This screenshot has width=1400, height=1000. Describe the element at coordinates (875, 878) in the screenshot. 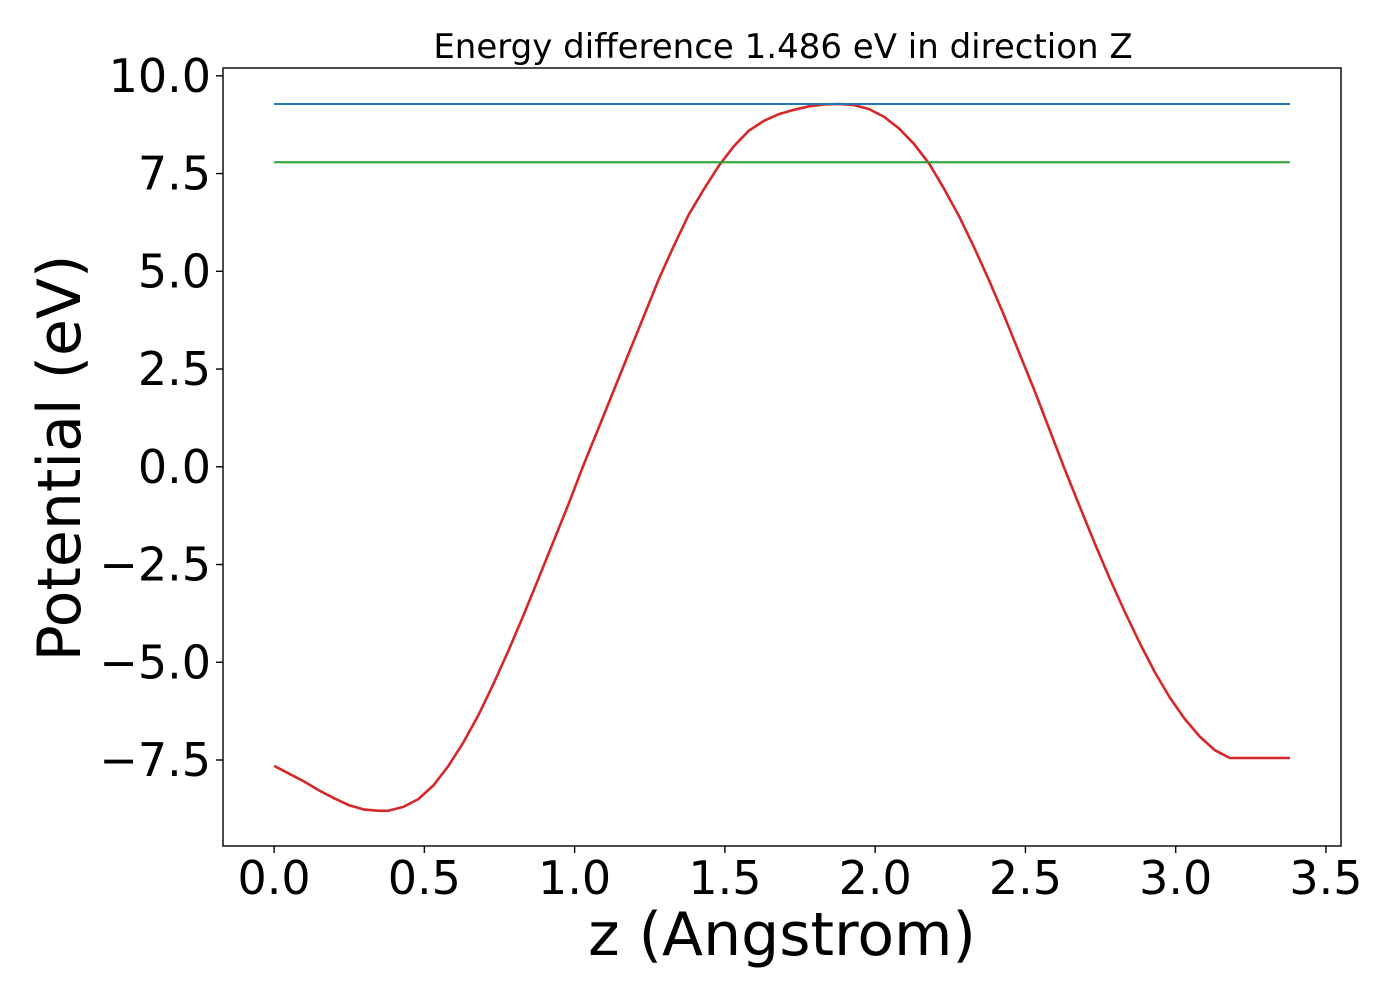

I see `x-tick-label: 2.0` at that location.